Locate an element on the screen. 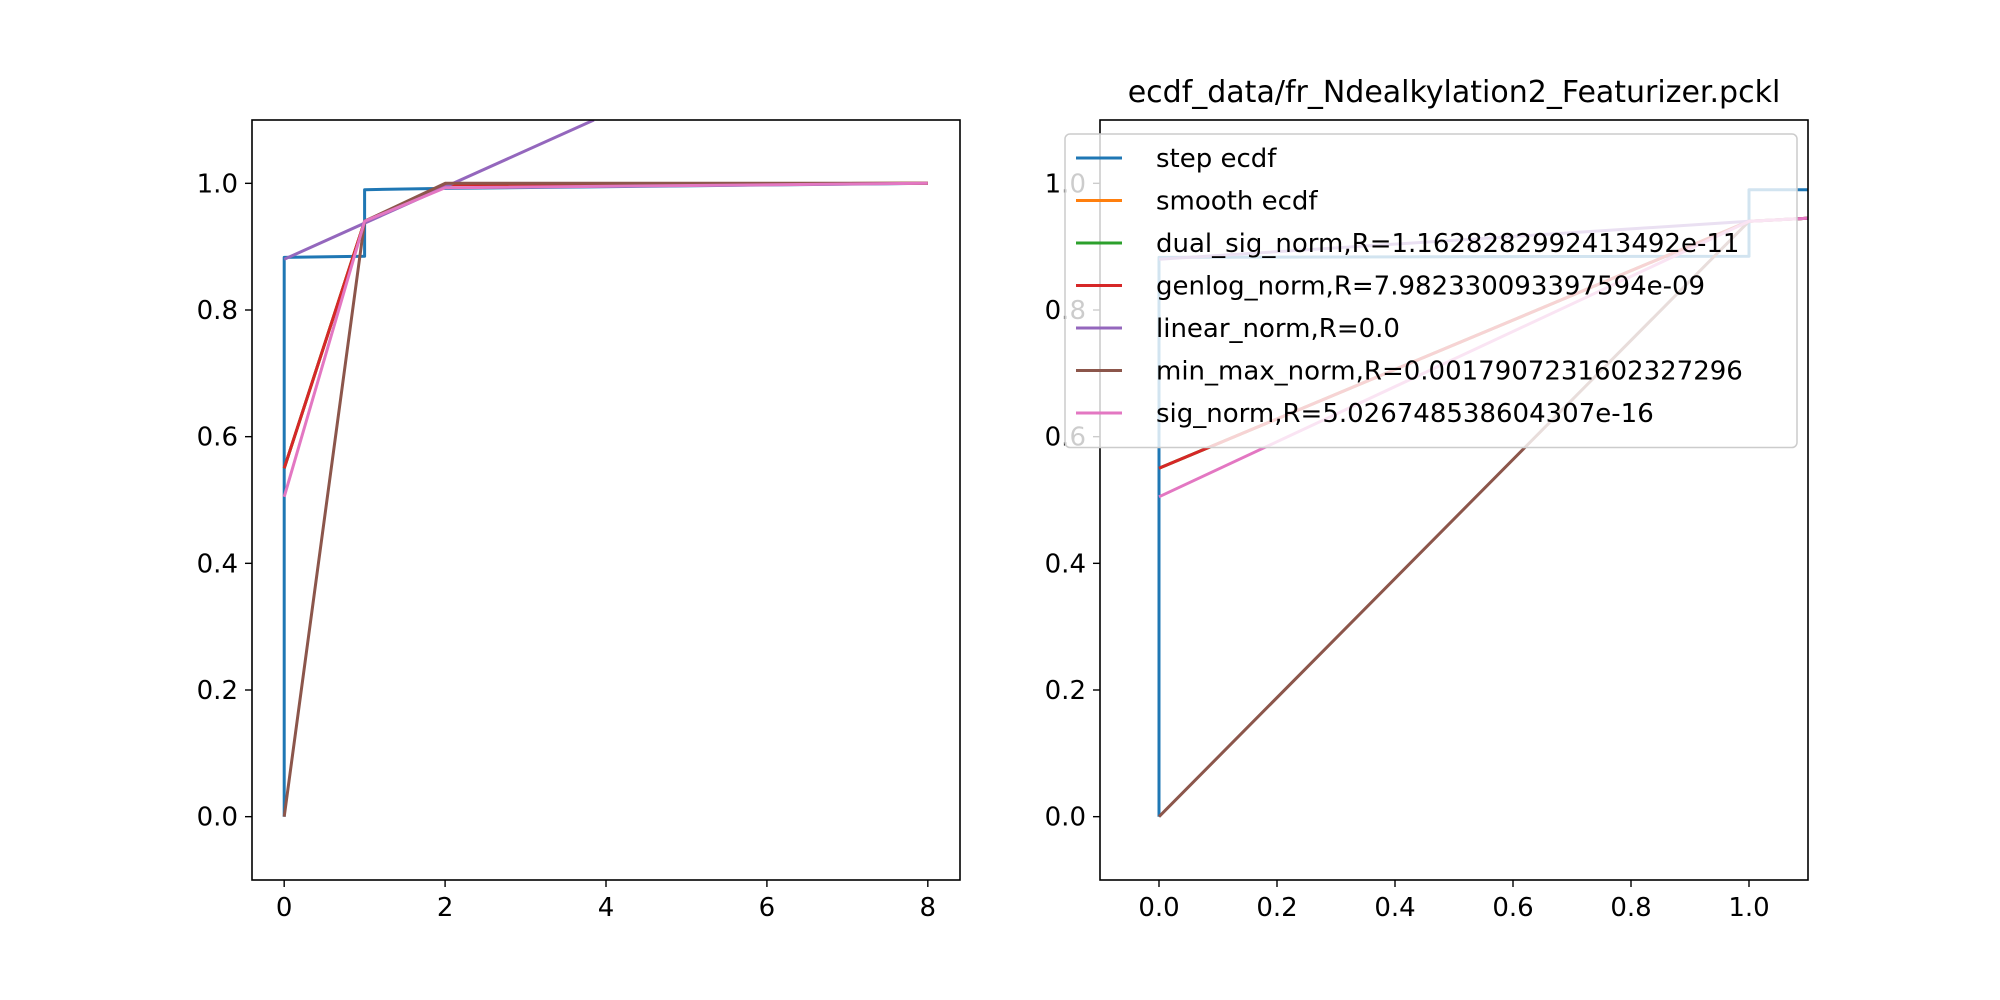 The width and height of the screenshot is (2000, 1000). x-tick-label: 1.0 is located at coordinates (1748, 908).